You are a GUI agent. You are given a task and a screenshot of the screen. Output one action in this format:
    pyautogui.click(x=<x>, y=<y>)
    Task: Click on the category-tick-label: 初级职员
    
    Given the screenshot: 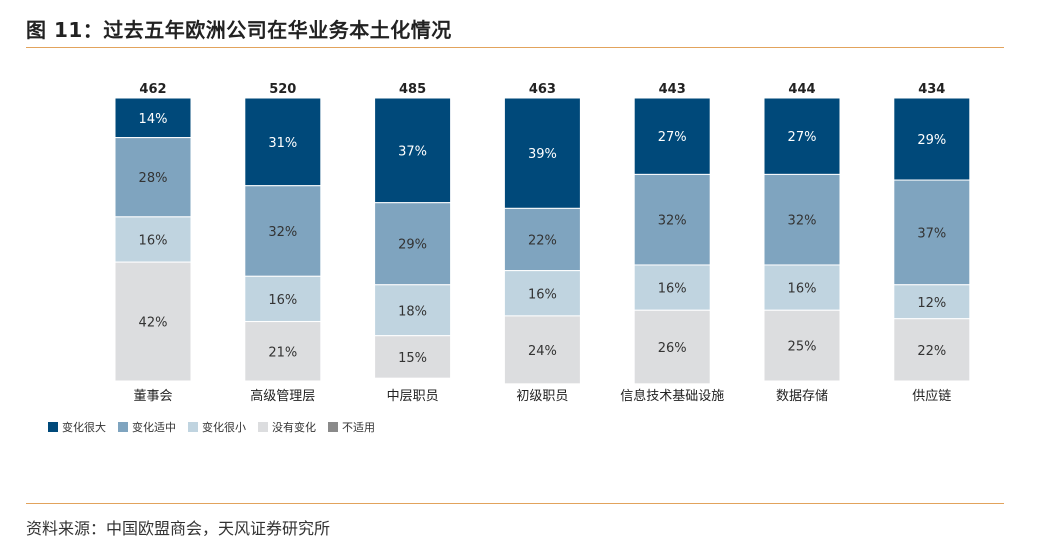 What is the action you would take?
    pyautogui.click(x=542, y=396)
    